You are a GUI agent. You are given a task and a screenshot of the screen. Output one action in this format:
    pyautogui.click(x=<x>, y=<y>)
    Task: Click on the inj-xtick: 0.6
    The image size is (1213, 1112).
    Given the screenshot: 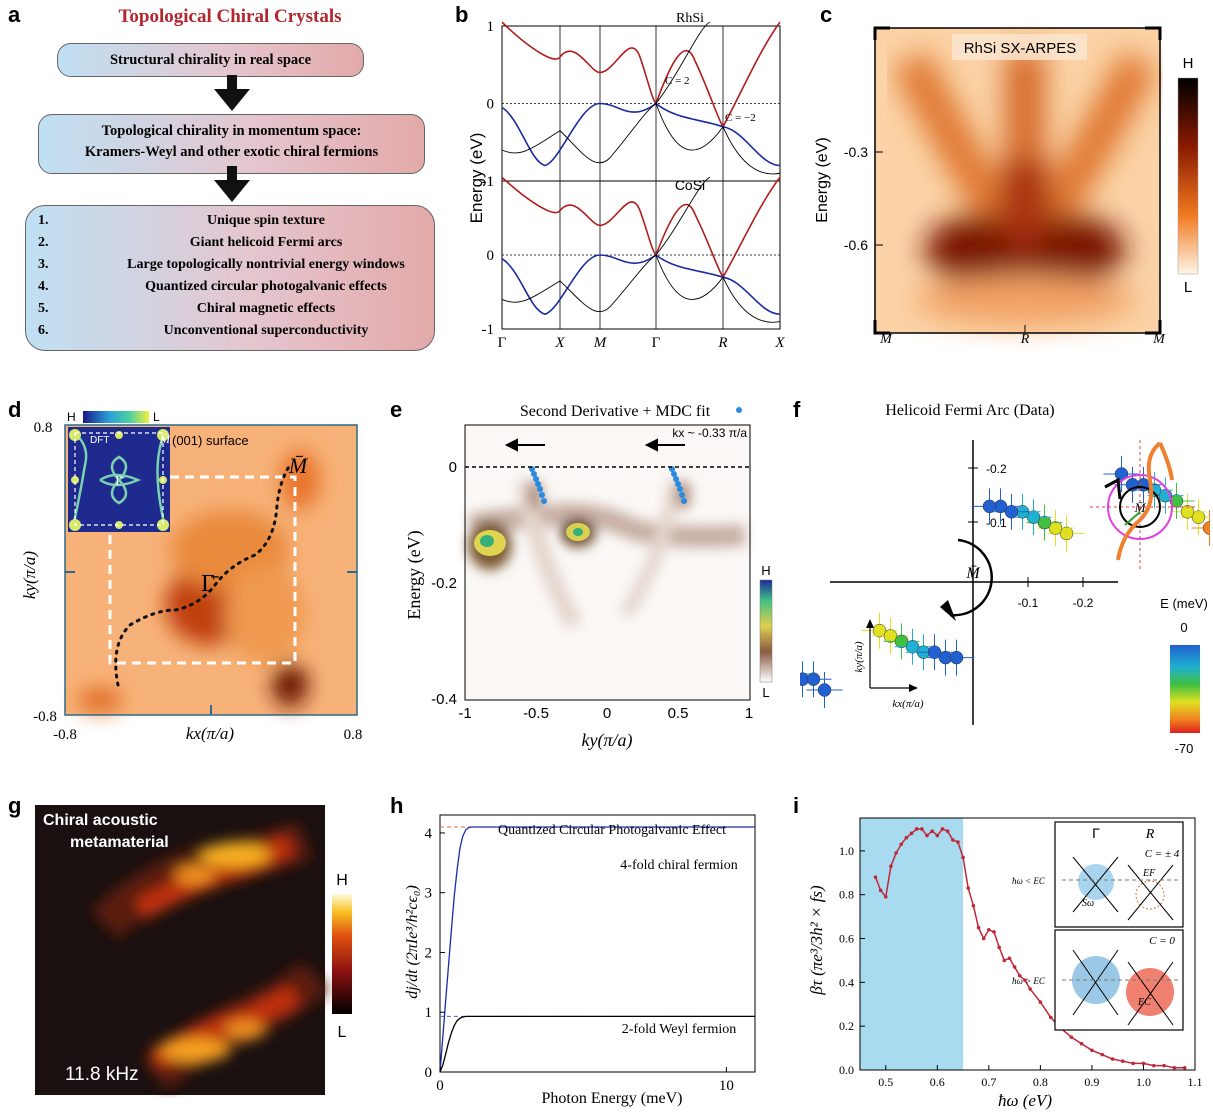 What is the action you would take?
    pyautogui.click(x=937, y=1082)
    